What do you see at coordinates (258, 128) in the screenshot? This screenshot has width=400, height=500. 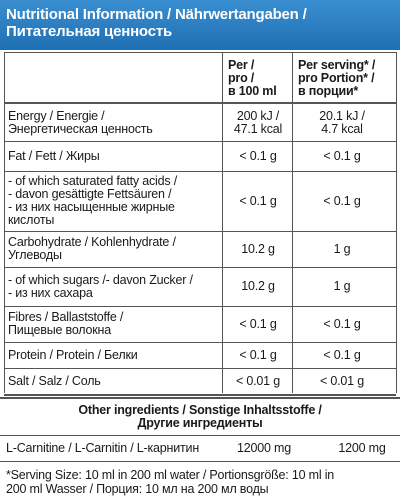 I see `per-100-value: 47.1 kcal` at bounding box center [258, 128].